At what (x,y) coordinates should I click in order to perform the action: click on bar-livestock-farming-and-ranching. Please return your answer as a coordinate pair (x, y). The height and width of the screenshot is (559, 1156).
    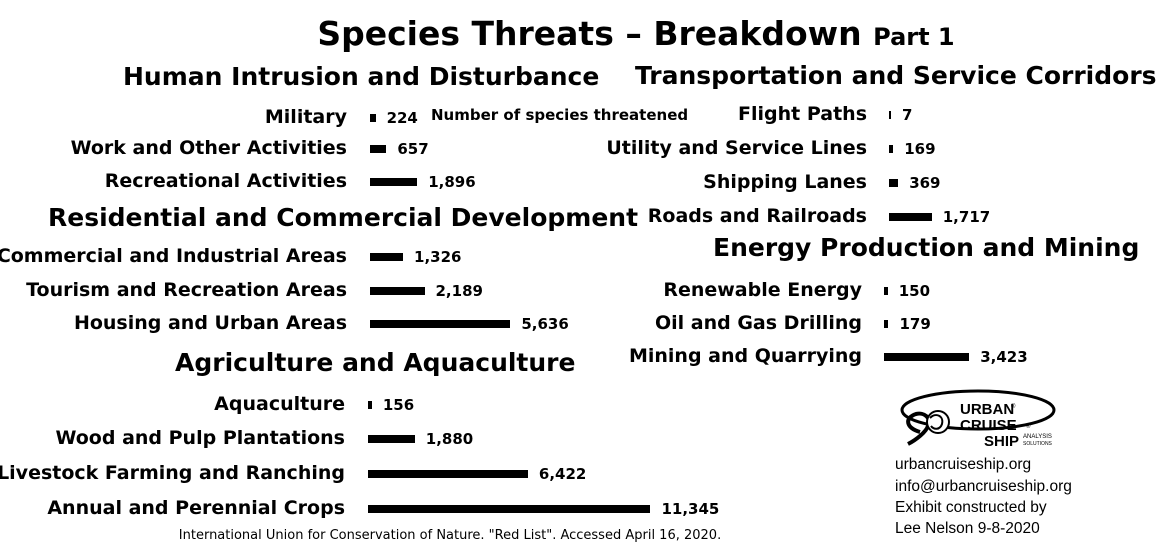
    Looking at the image, I should click on (448, 474).